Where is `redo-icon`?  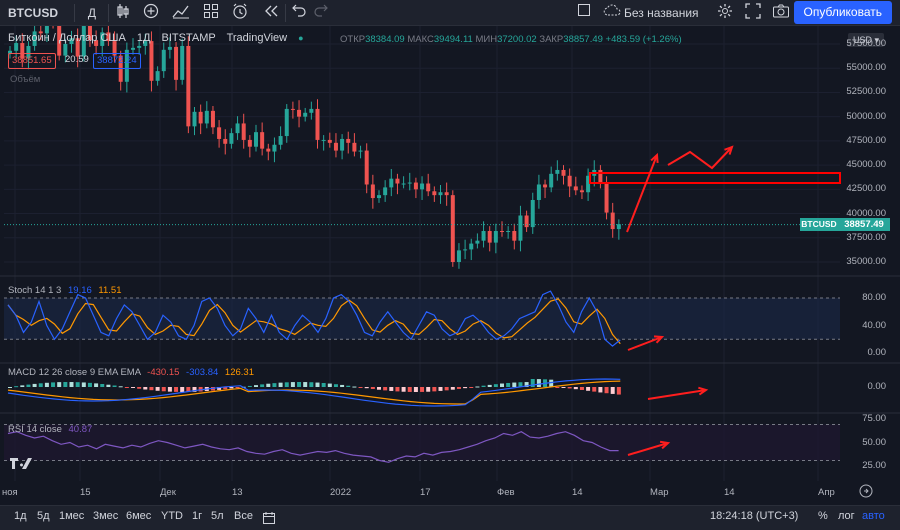
redo-icon is located at coordinates (321, 13).